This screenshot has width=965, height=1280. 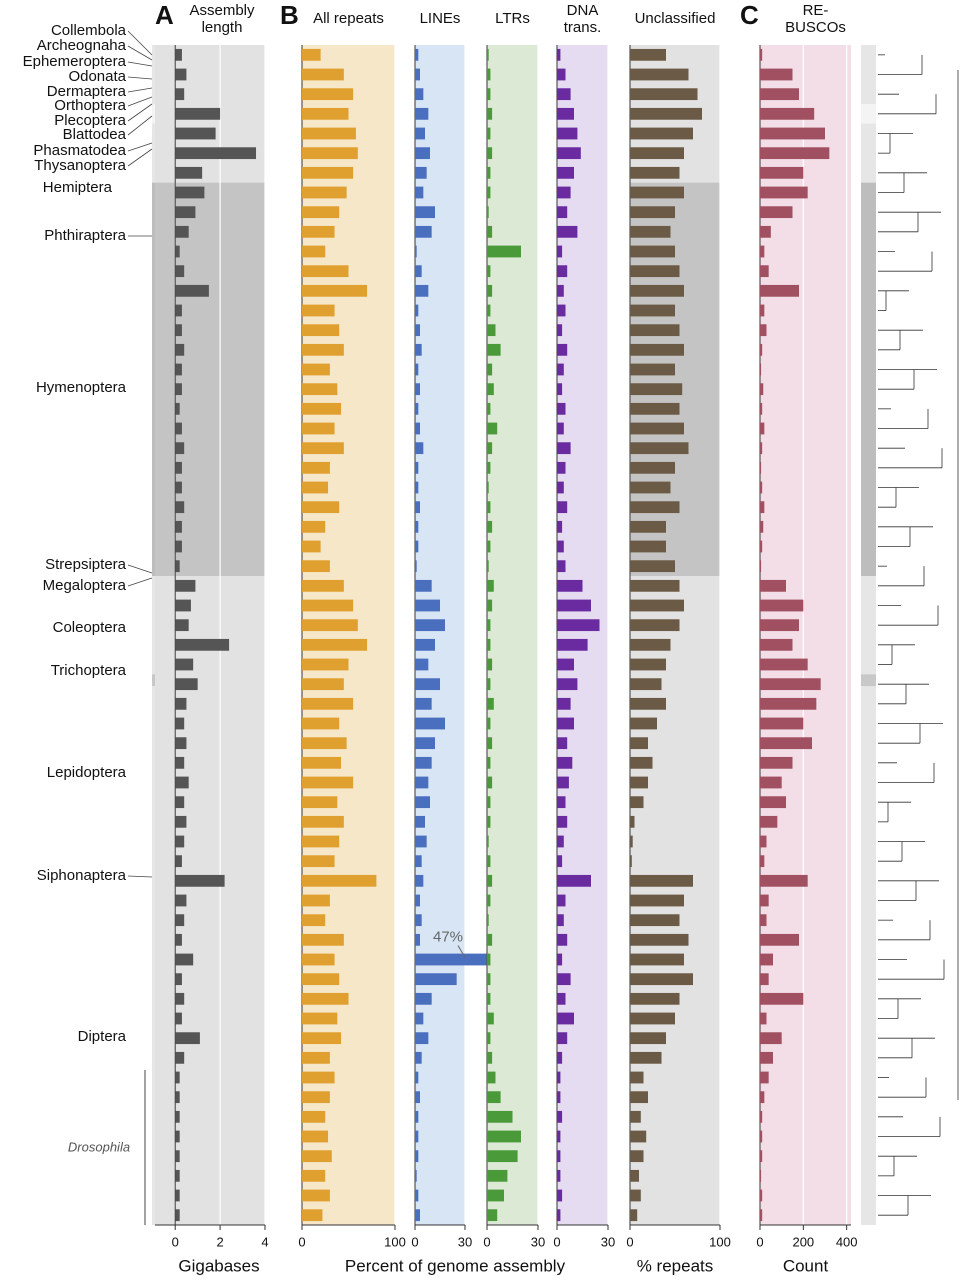 I want to click on genus-label: Drosophila, so click(x=99, y=1146).